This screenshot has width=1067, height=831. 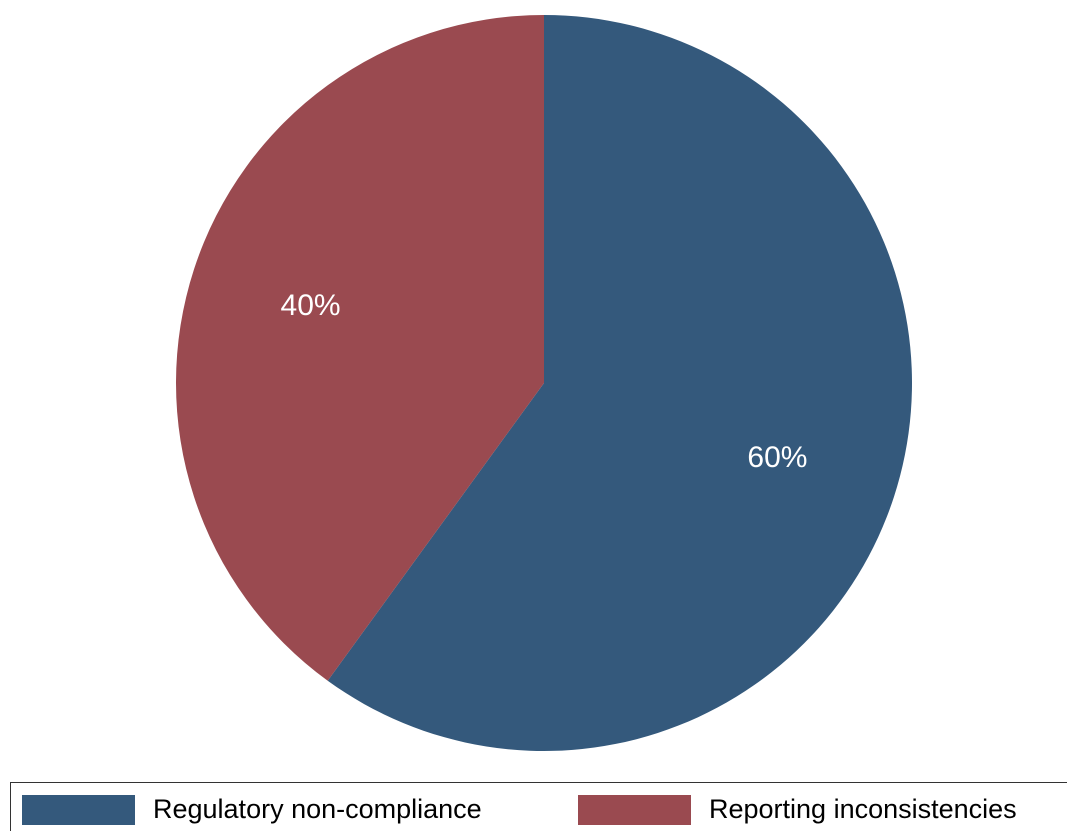 What do you see at coordinates (777, 457) in the screenshot?
I see `value-label: 60%` at bounding box center [777, 457].